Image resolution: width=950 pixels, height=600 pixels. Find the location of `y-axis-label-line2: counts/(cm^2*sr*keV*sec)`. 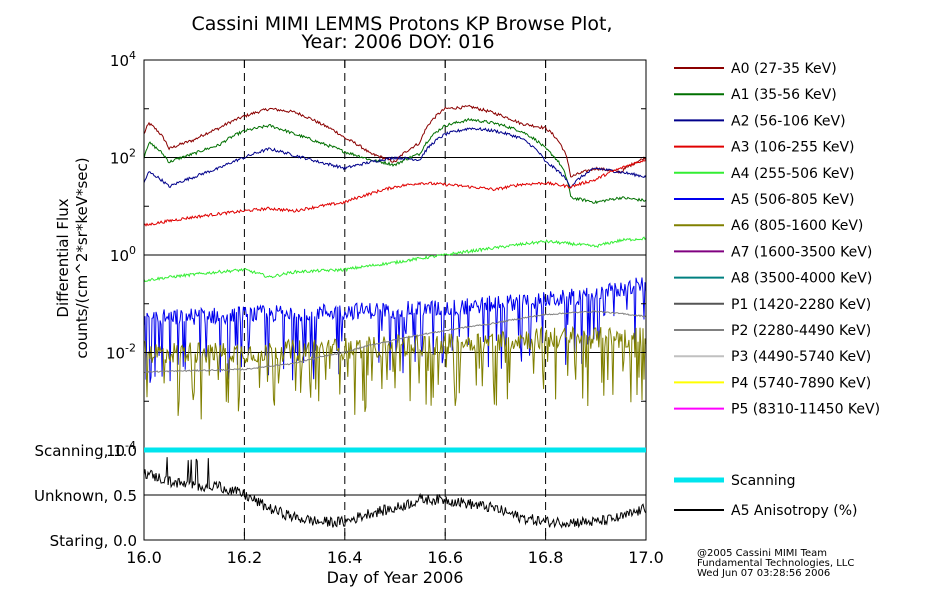

y-axis-label-line2: counts/(cm^2*sr*keV*sec) is located at coordinates (82, 257).